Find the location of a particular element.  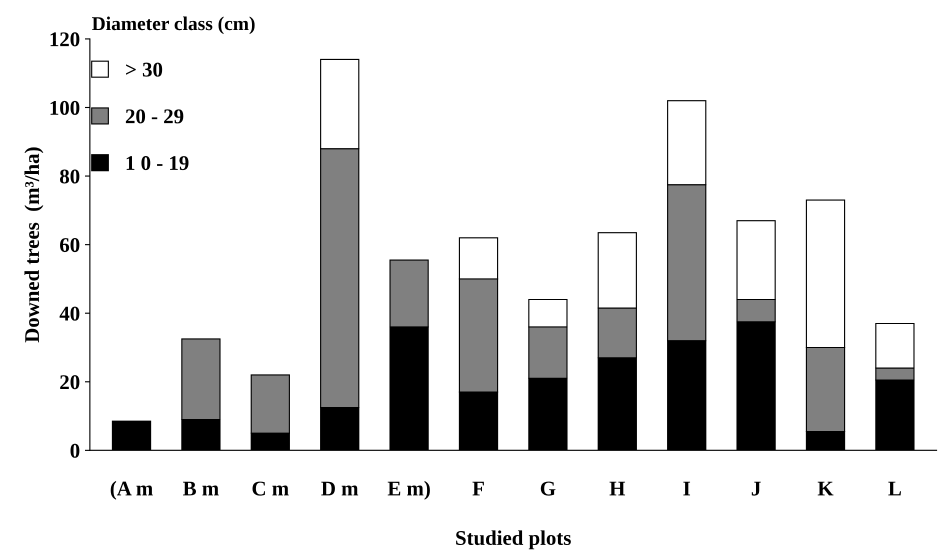

legend-label: 1 0 - 19 is located at coordinates (157, 163).